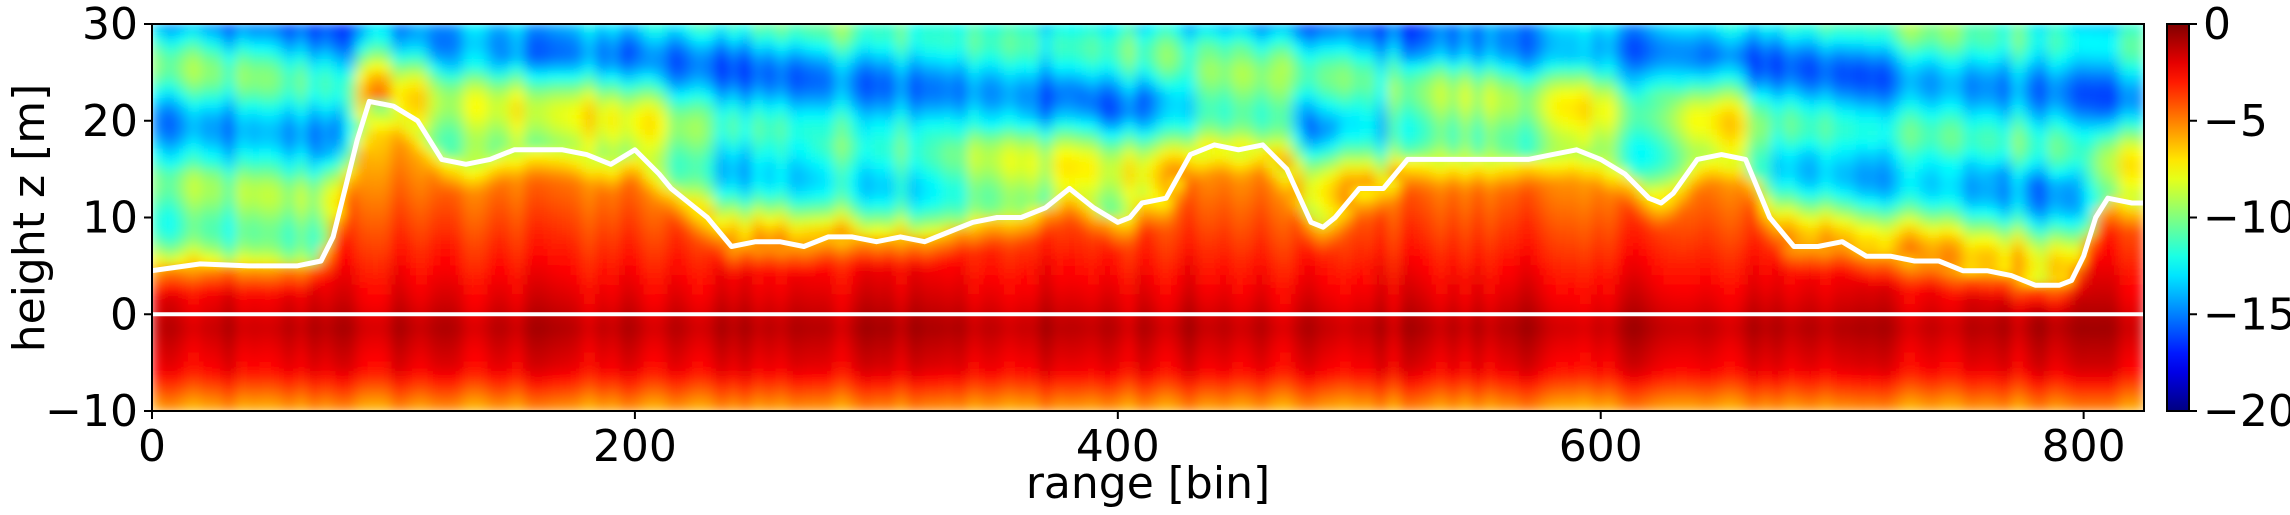 This screenshot has width=2290, height=515. Describe the element at coordinates (124, 314) in the screenshot. I see `y-tick-label: 0` at that location.